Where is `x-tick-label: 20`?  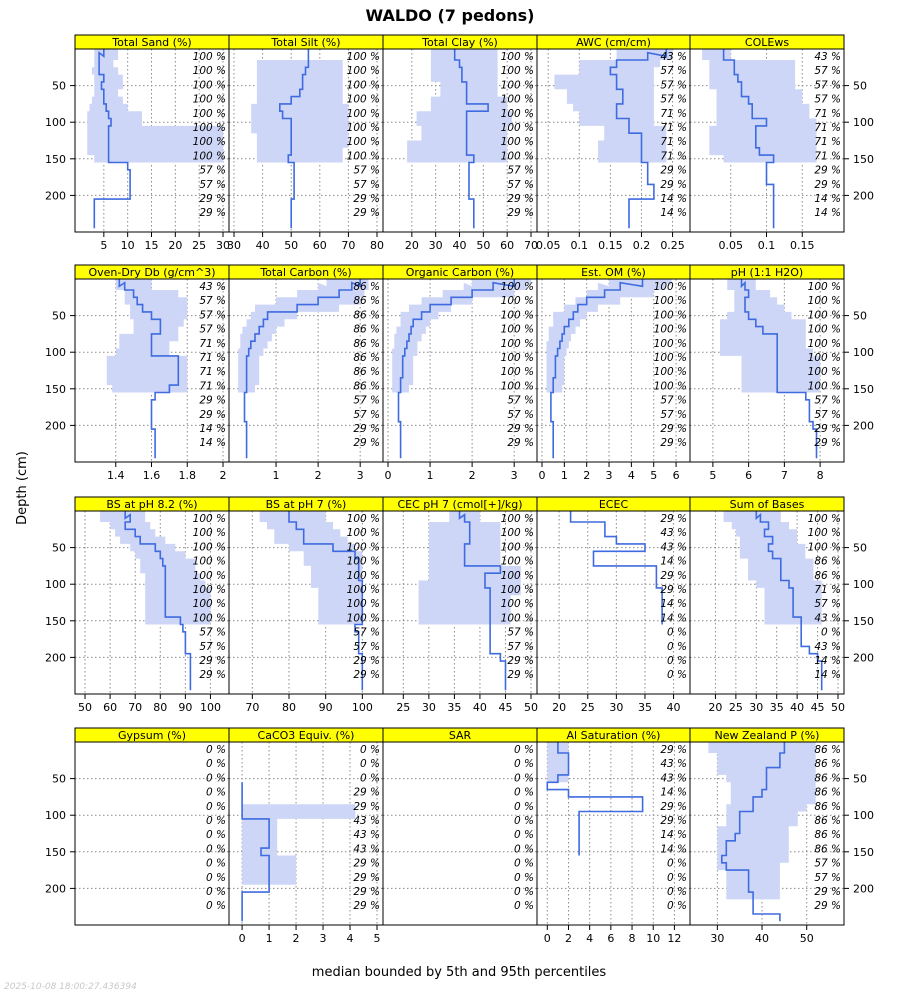 x-tick-label: 20 is located at coordinates (412, 245).